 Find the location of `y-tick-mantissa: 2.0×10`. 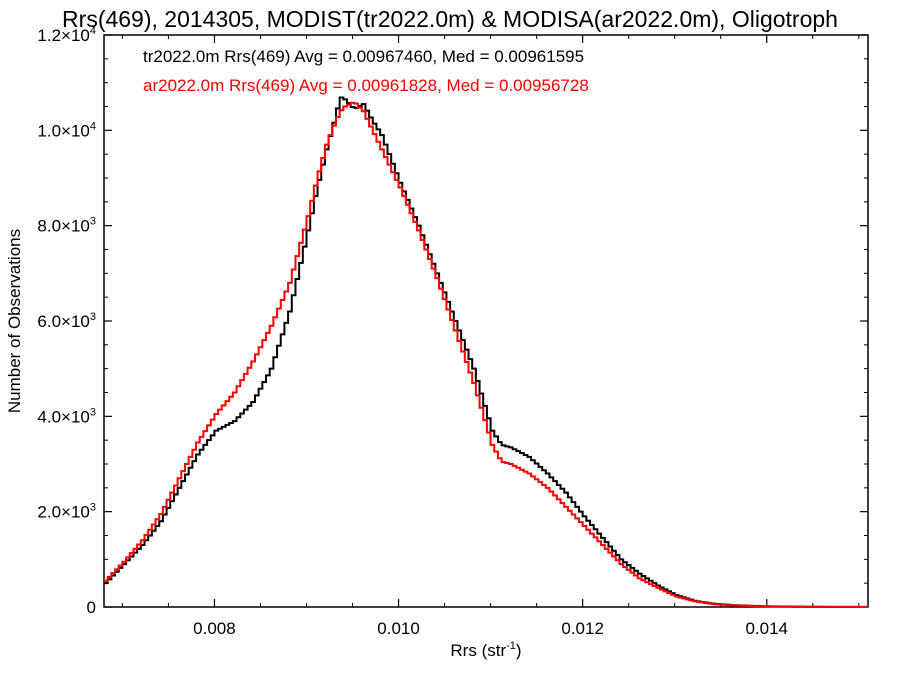

y-tick-mantissa: 2.0×10 is located at coordinates (63, 512).